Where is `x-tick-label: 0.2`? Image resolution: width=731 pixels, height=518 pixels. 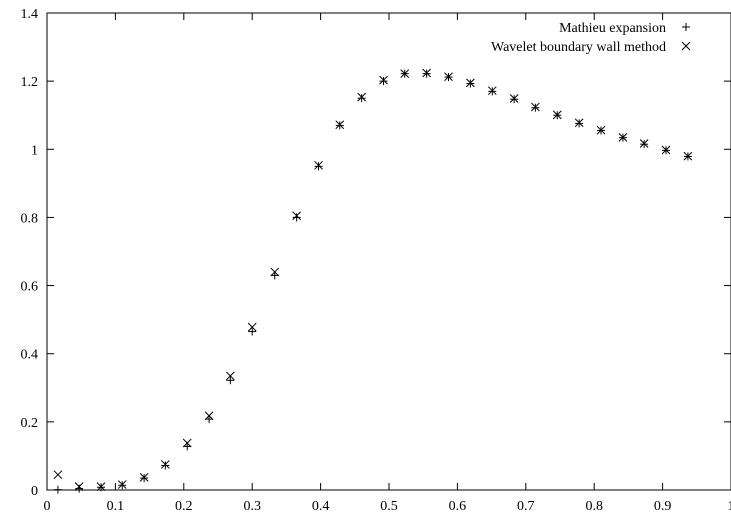
x-tick-label: 0.2 is located at coordinates (184, 506).